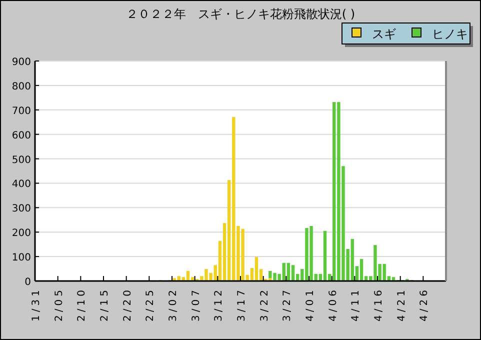  Describe the element at coordinates (450, 34) in the screenshot. I see `legend-label: ヒノキ` at that location.